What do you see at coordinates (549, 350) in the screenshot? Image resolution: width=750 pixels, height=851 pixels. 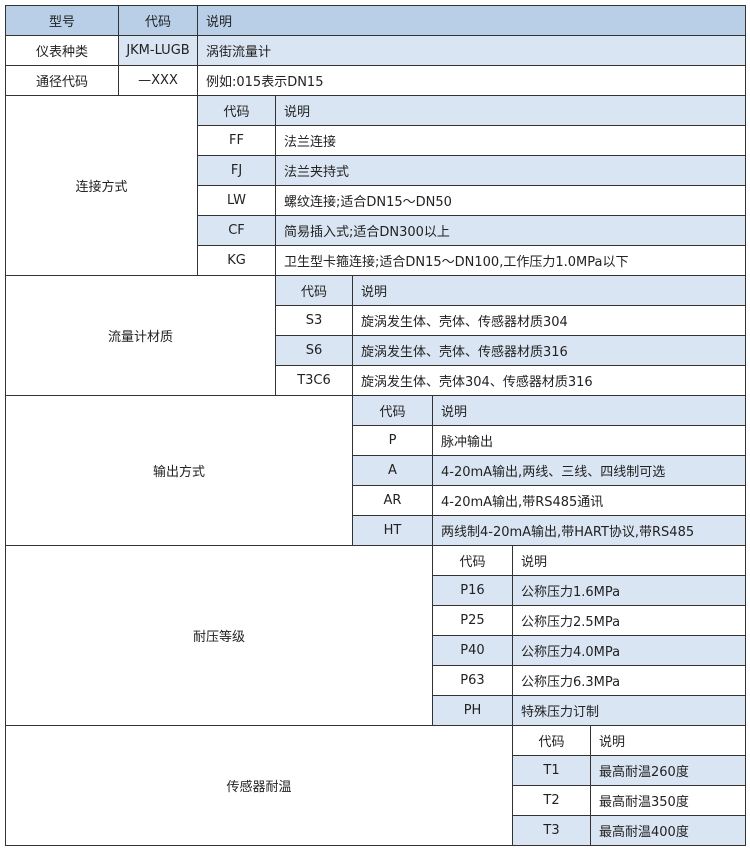 I see `option-desc: 旋涡发生体、壳体、传感器材质316` at bounding box center [549, 350].